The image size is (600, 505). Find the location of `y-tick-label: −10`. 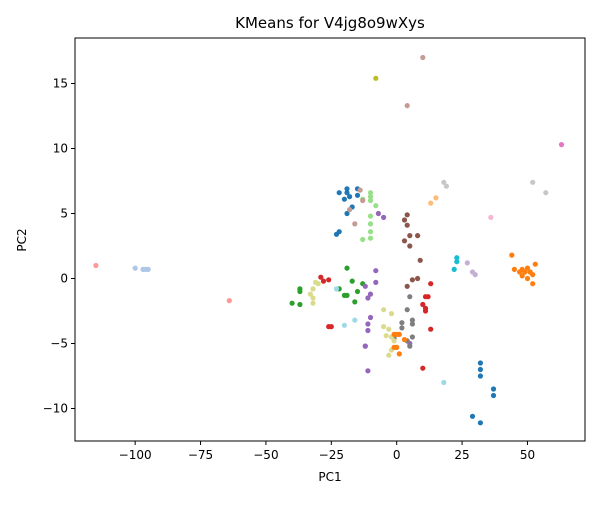

y-tick-label: −10 is located at coordinates (55, 409).